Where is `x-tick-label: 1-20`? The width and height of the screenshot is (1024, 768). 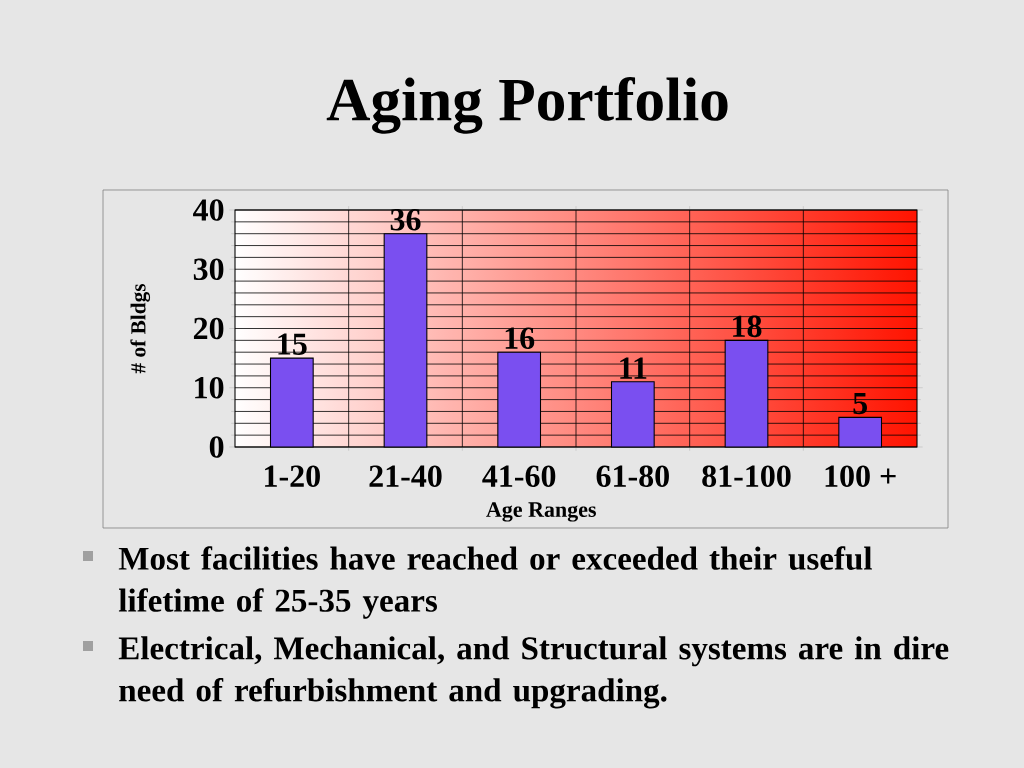
x-tick-label: 1-20 is located at coordinates (292, 476).